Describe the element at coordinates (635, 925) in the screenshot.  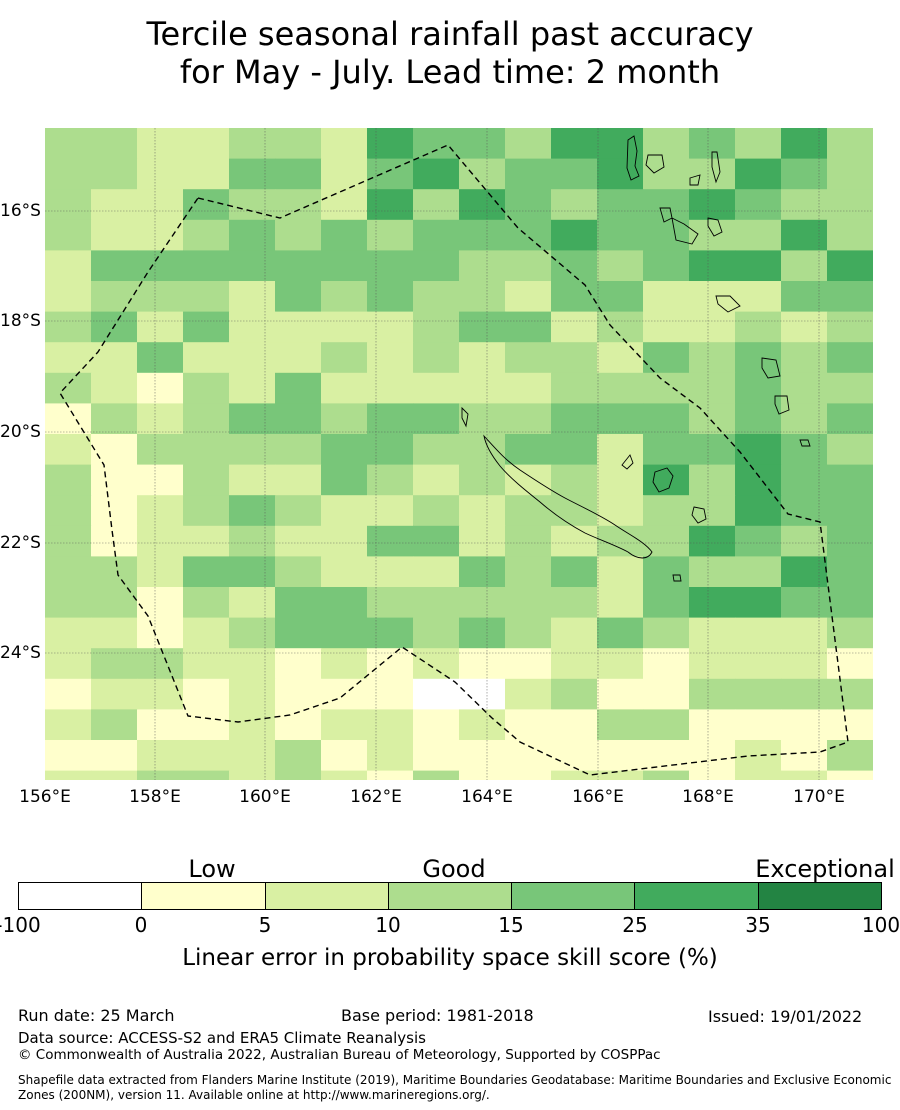
I see `colorbar-tick: 25` at that location.